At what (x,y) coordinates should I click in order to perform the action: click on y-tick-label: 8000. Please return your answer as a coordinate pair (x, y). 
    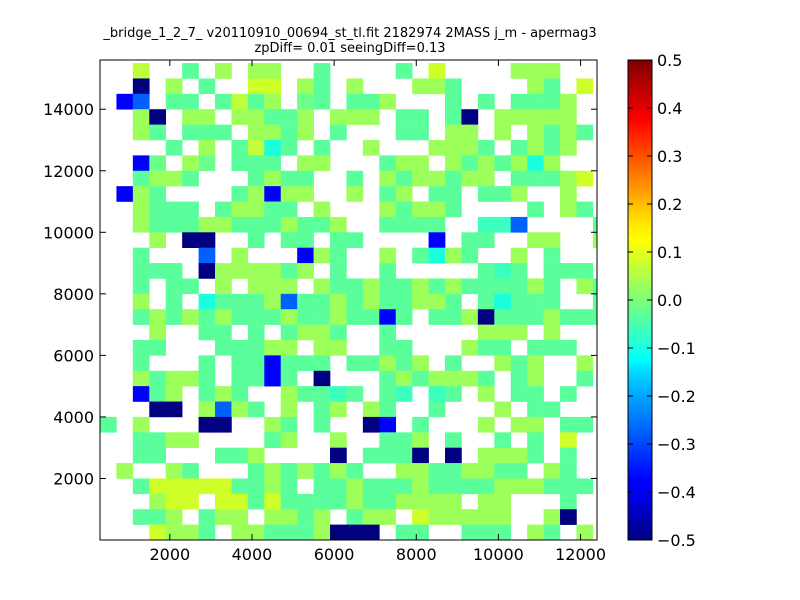
    Looking at the image, I should click on (73, 294).